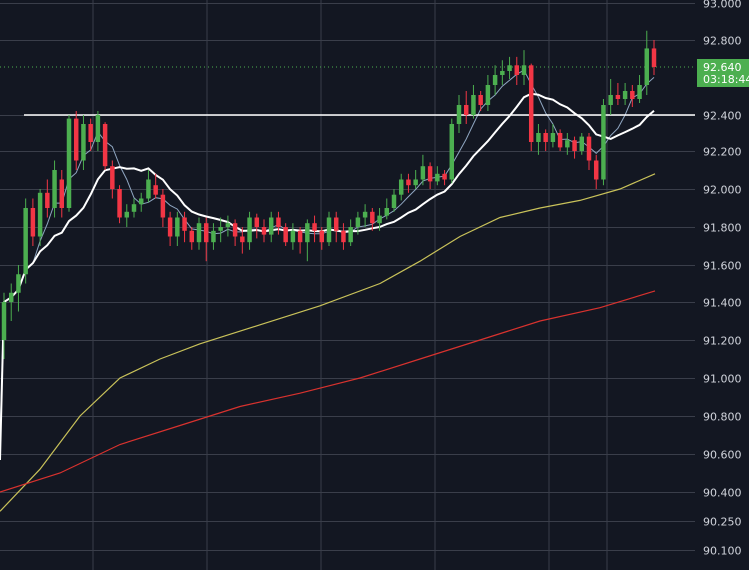 This screenshot has width=749, height=570. Describe the element at coordinates (726, 79) in the screenshot. I see `bar-countdown: 03:18:44` at that location.